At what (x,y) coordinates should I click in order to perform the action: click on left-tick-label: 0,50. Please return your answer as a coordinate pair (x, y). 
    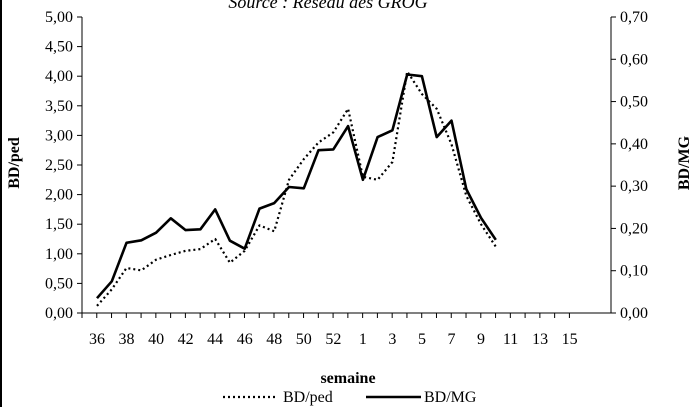
    Looking at the image, I should click on (59, 283).